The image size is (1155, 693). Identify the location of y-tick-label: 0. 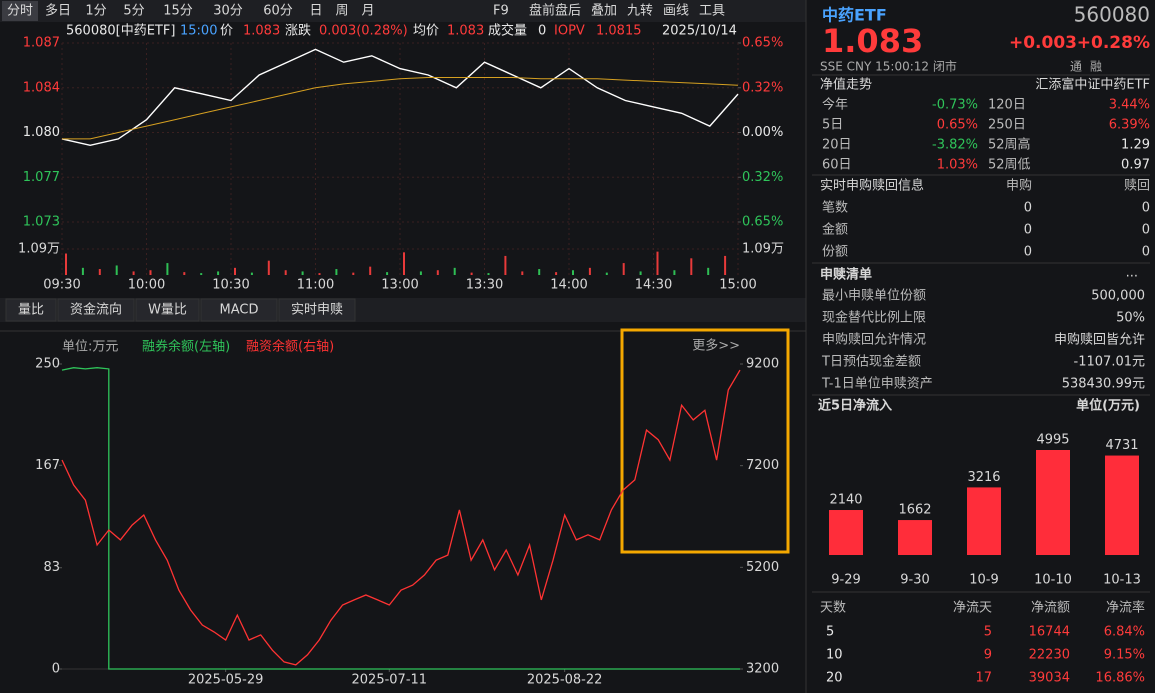
(56, 669).